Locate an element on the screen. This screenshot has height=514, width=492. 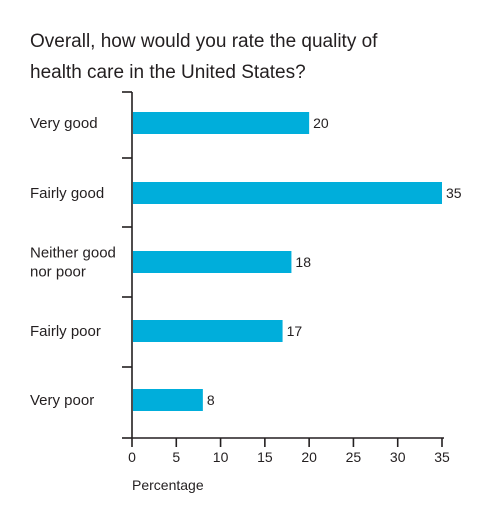
chart-title-line-2: health care in the United States? is located at coordinates (168, 72).